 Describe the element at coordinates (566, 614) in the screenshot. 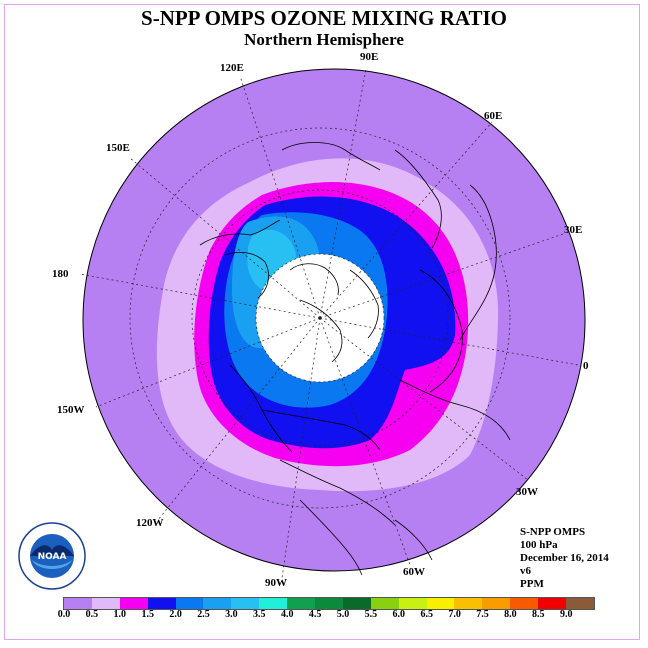

I see `colorbar-tick-label: 9.0` at that location.